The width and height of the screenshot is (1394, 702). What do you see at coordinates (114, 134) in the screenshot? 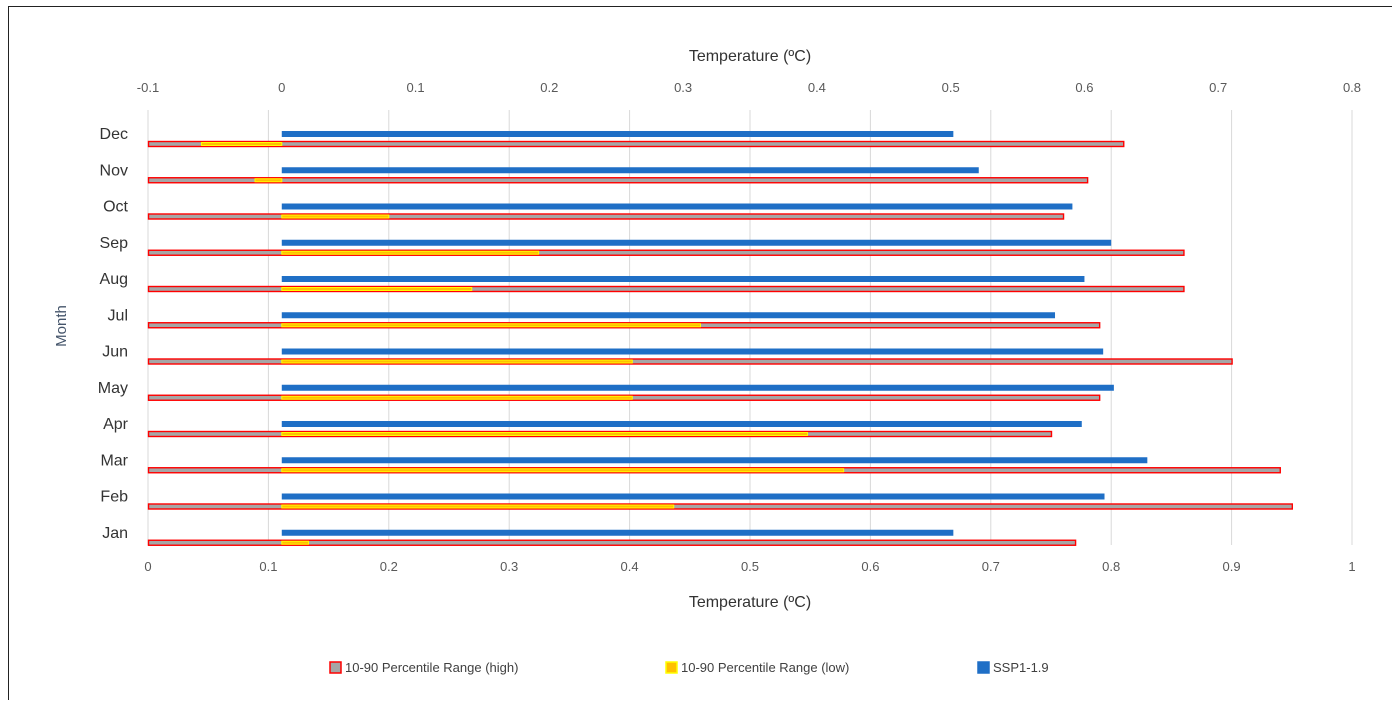
I see `category-label: Dec` at bounding box center [114, 134].